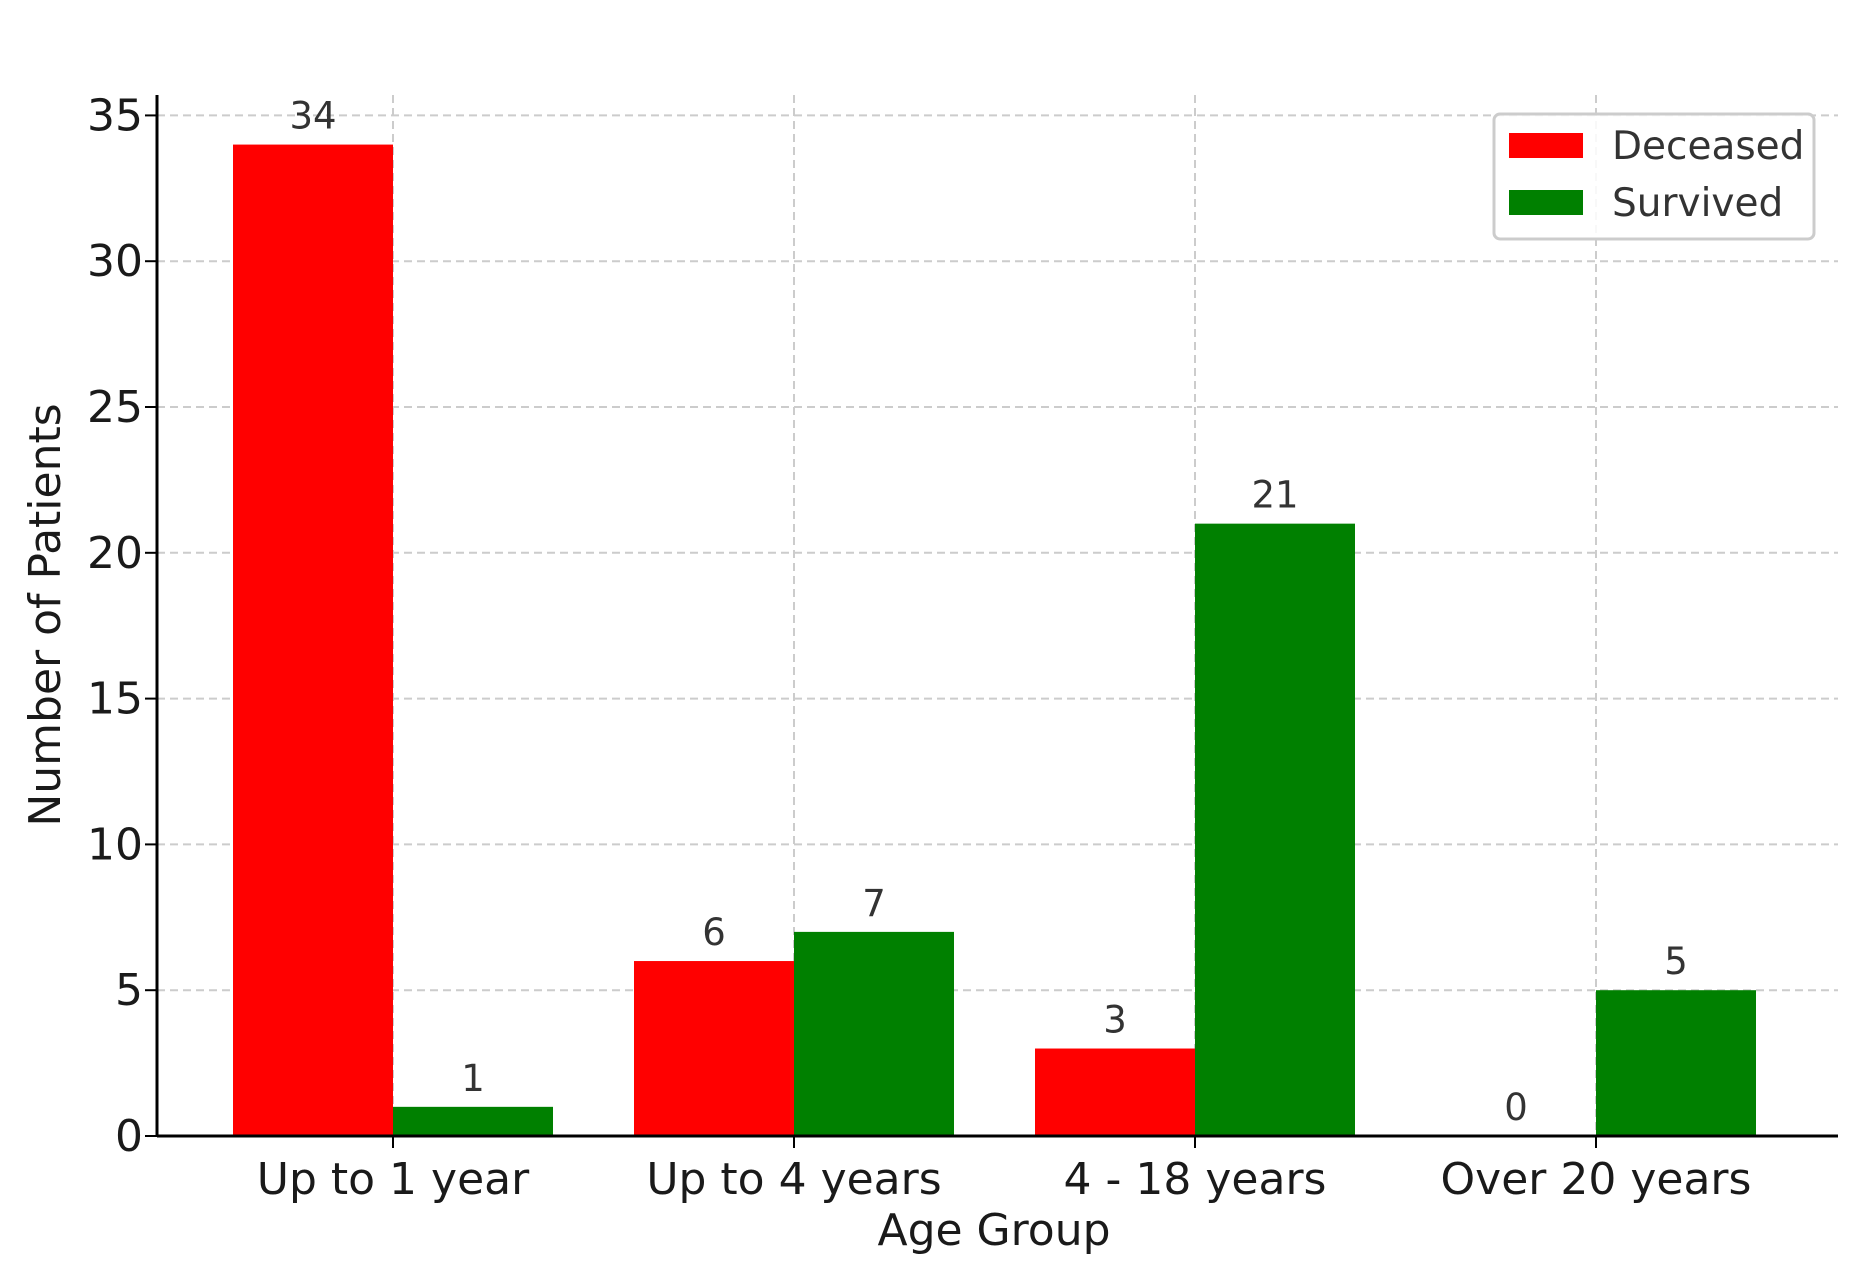 The height and width of the screenshot is (1277, 1855). What do you see at coordinates (115, 844) in the screenshot?
I see `y-tick-label: 10` at bounding box center [115, 844].